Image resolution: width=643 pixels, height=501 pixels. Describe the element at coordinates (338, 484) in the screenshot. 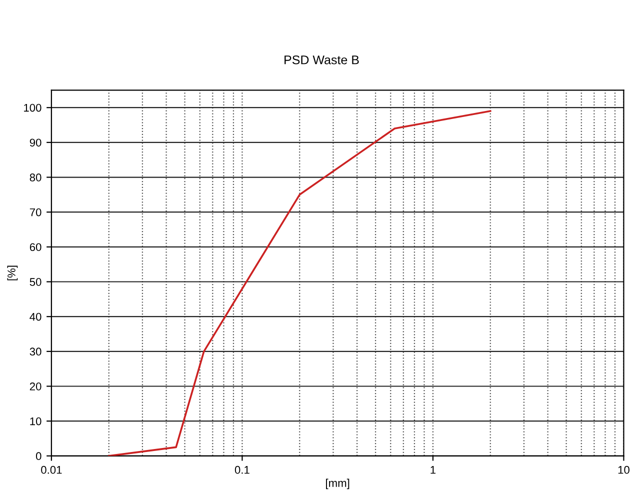

I see `x-axis-title: [mm]` at that location.